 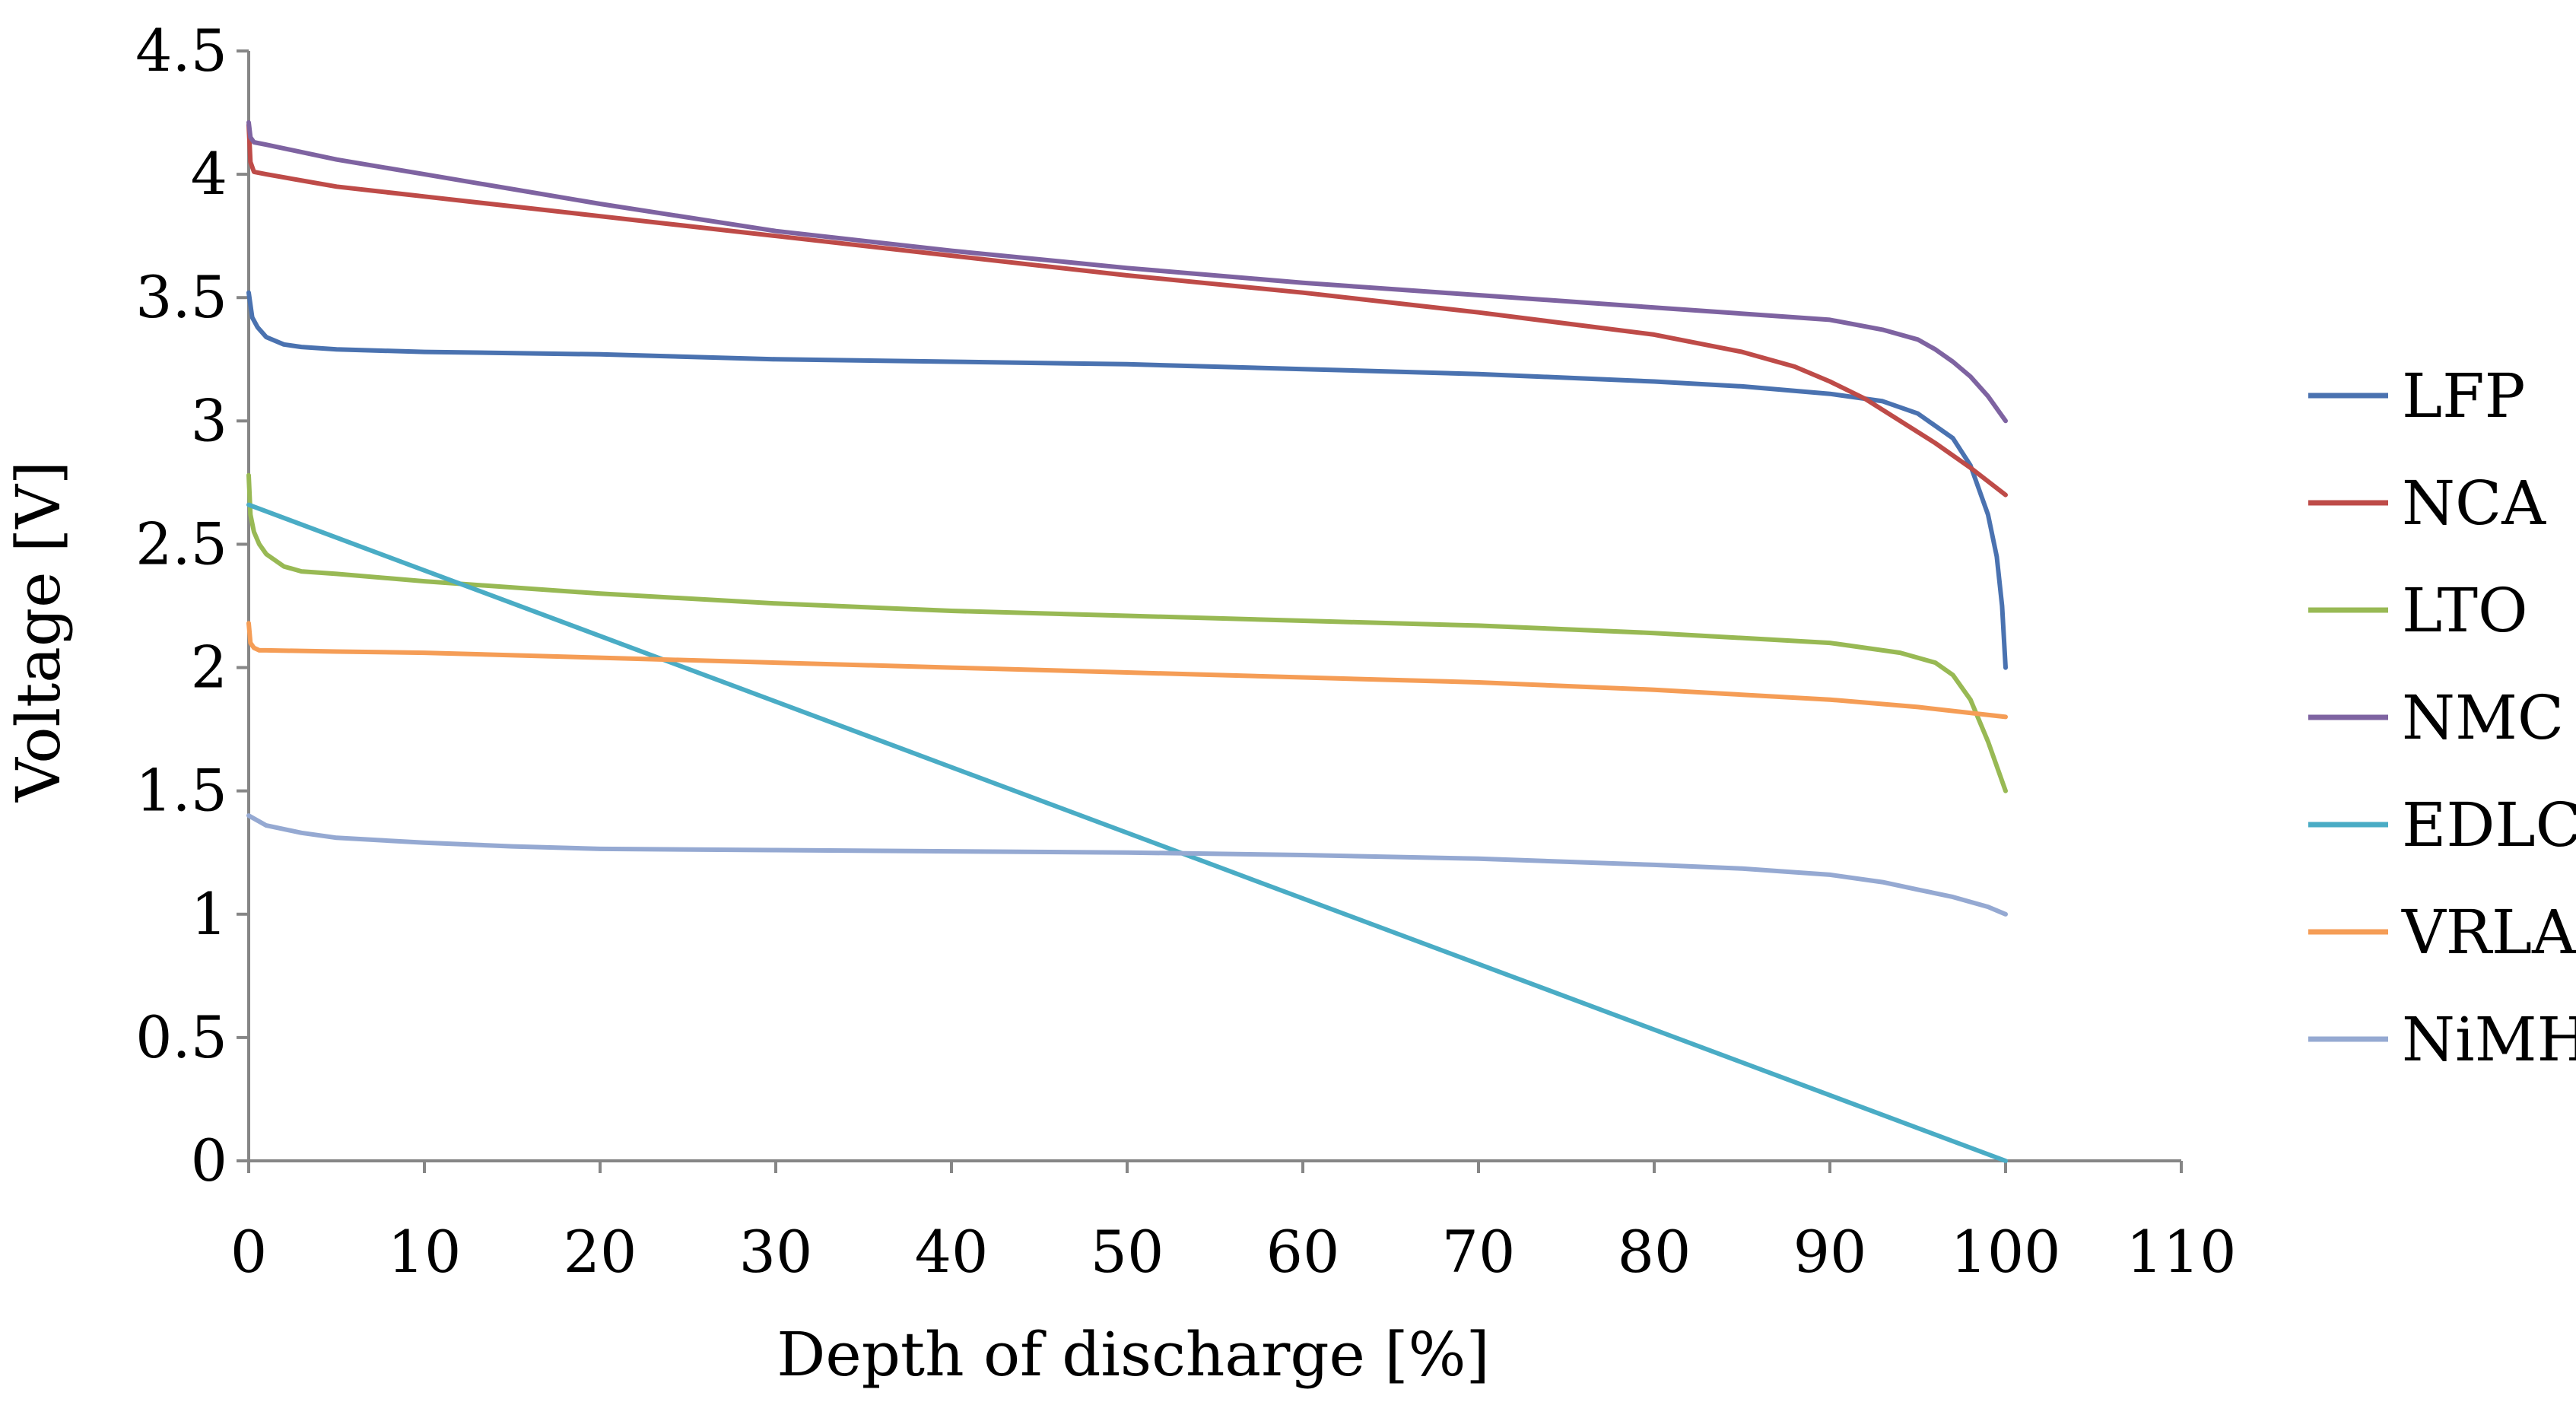 I want to click on legend-label-nca: NCA, so click(x=2474, y=504).